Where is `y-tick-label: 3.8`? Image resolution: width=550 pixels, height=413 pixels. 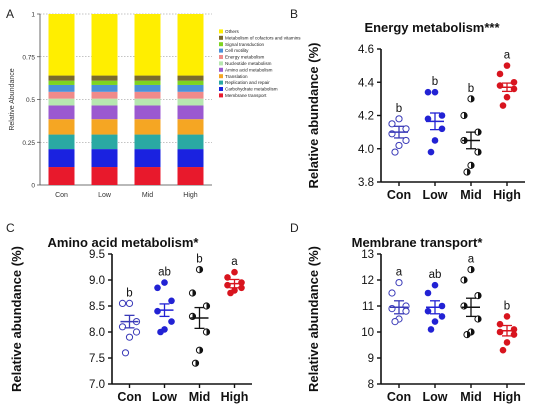
y-tick-label: 3.8 is located at coordinates (366, 183).